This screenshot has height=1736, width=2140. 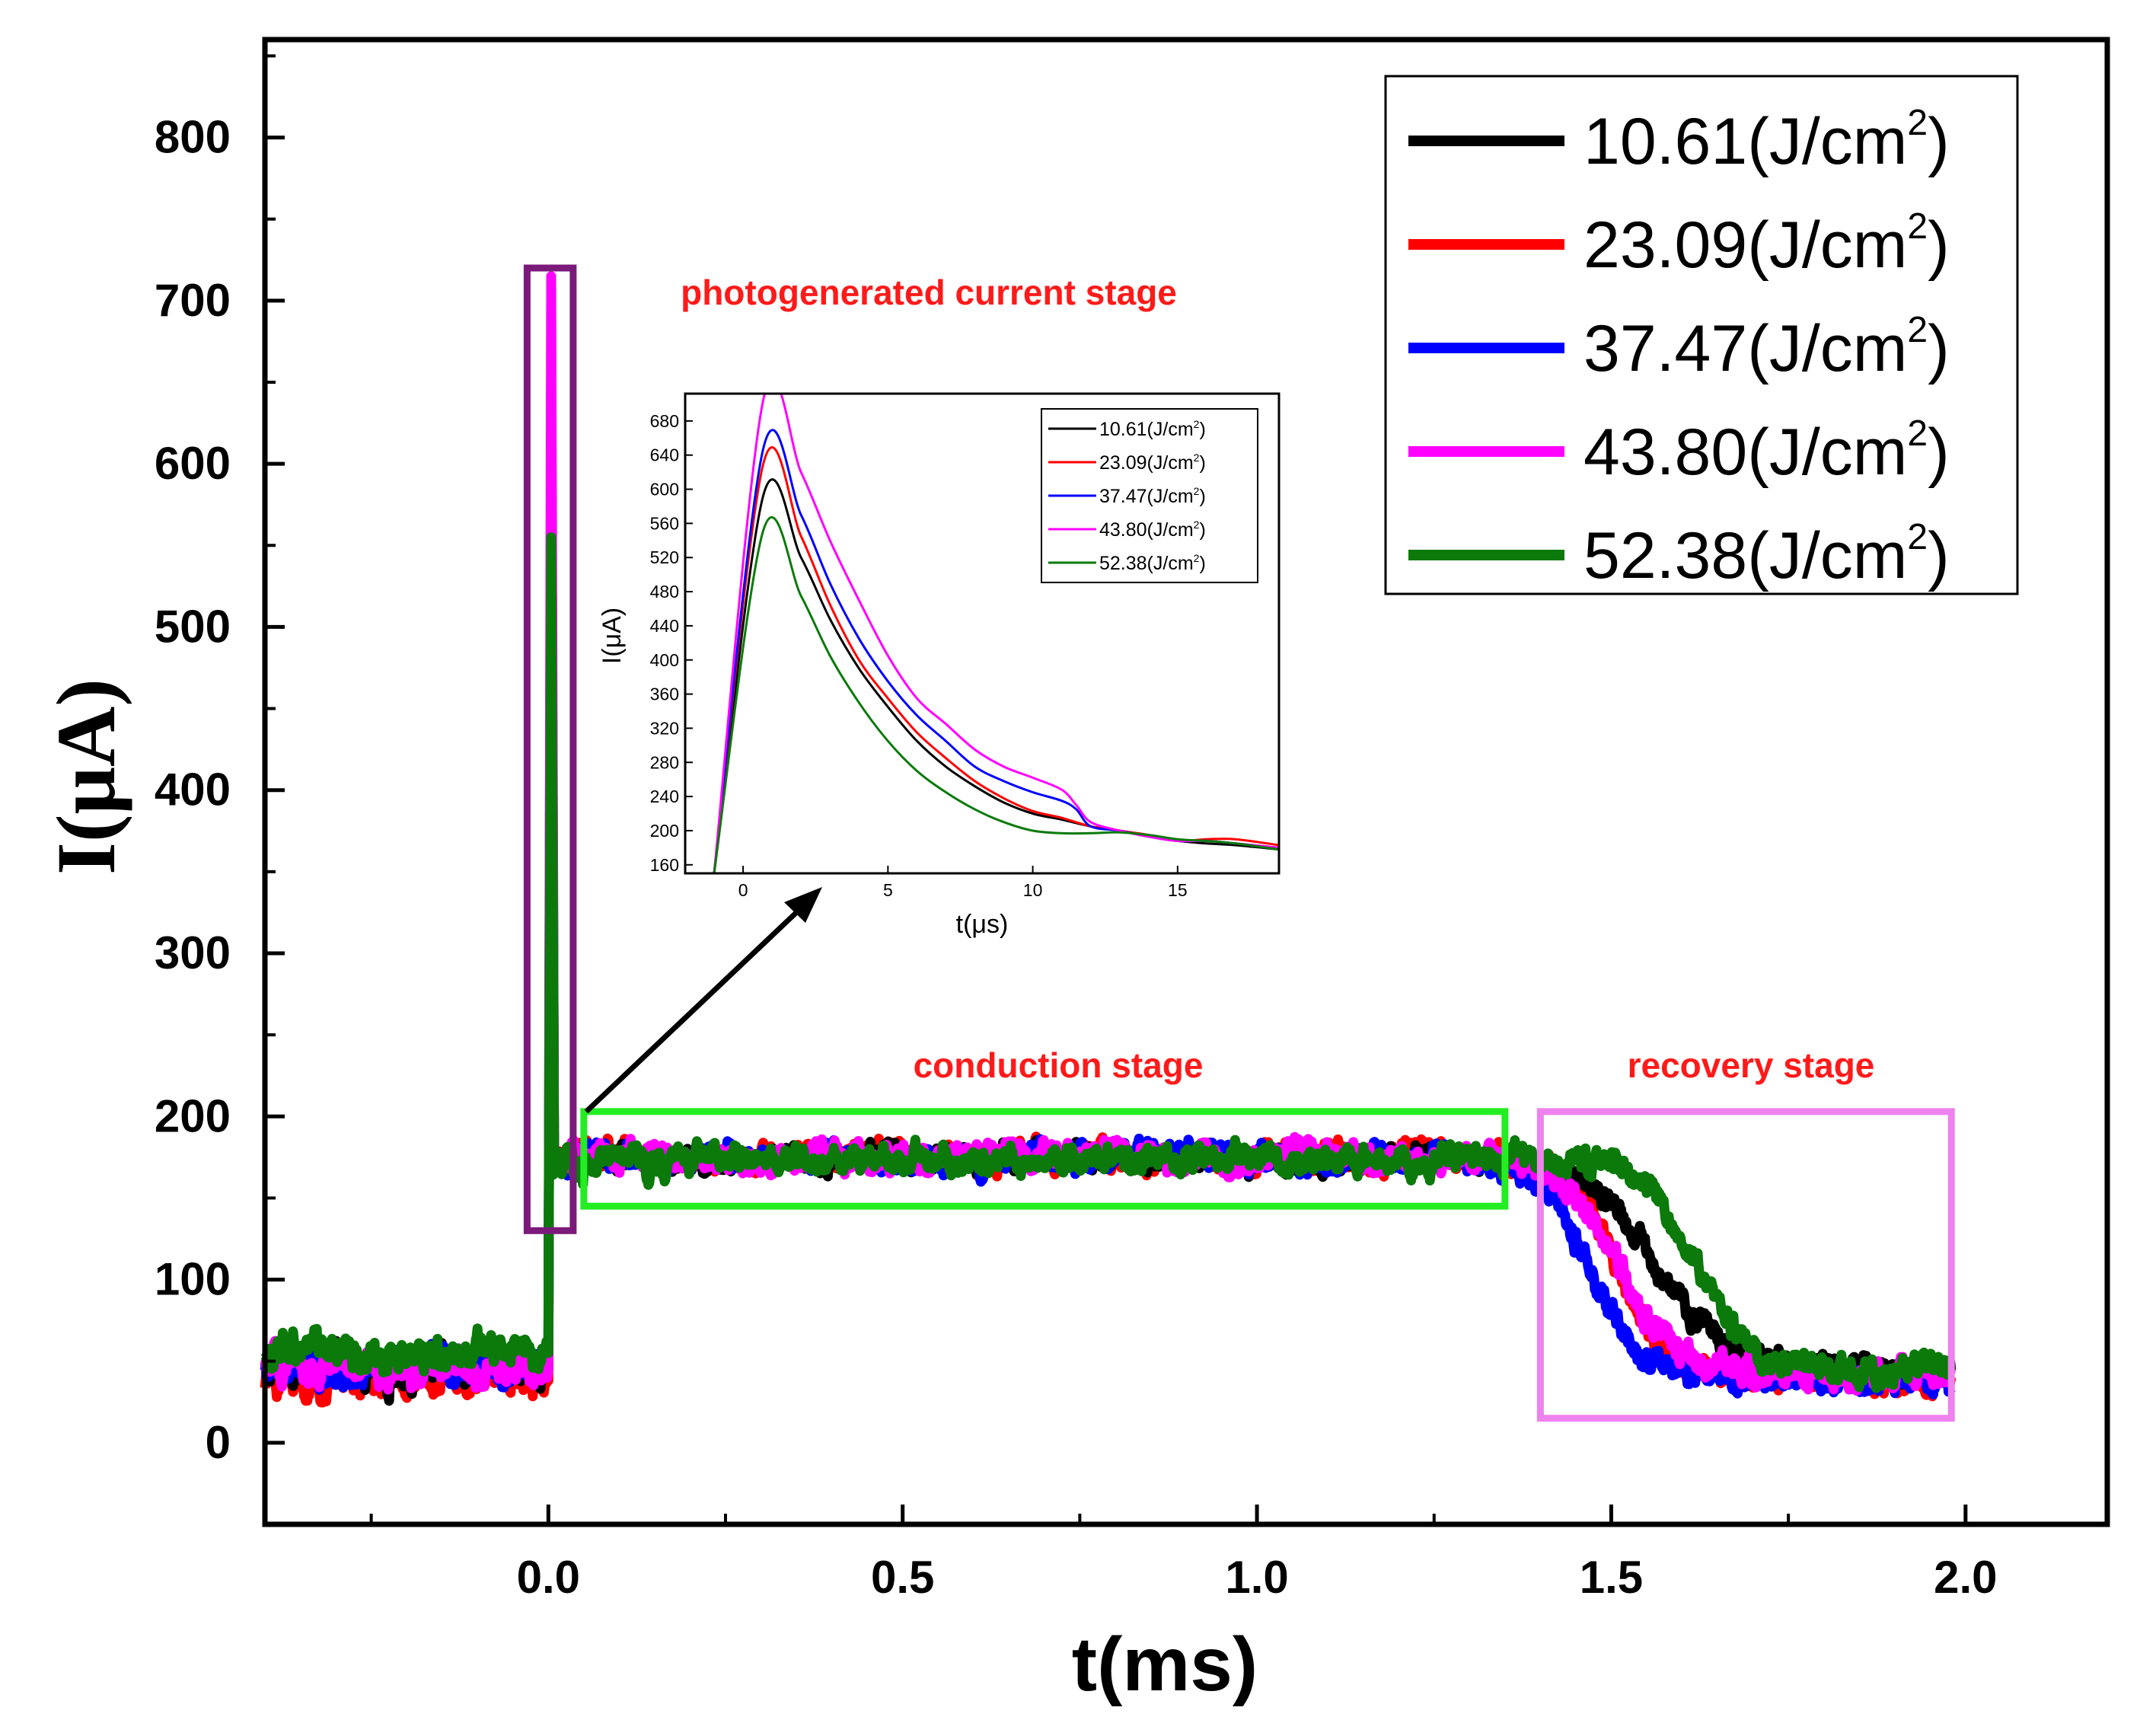 What do you see at coordinates (664, 865) in the screenshot?
I see `inset-y-tick-label: 160` at bounding box center [664, 865].